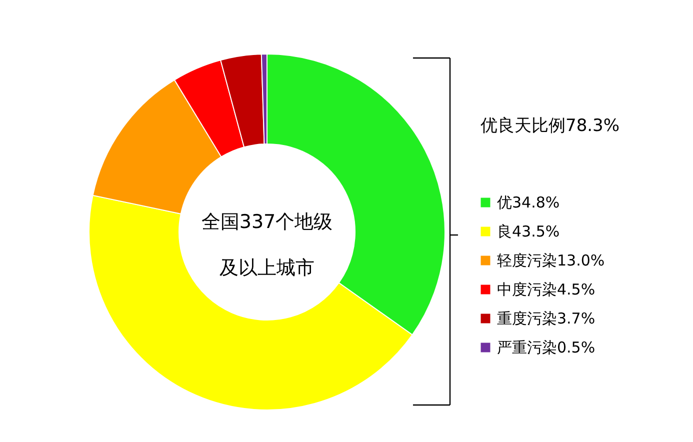  What do you see at coordinates (551, 261) in the screenshot?
I see `legend-label: 轻度污染13.0%` at bounding box center [551, 261].